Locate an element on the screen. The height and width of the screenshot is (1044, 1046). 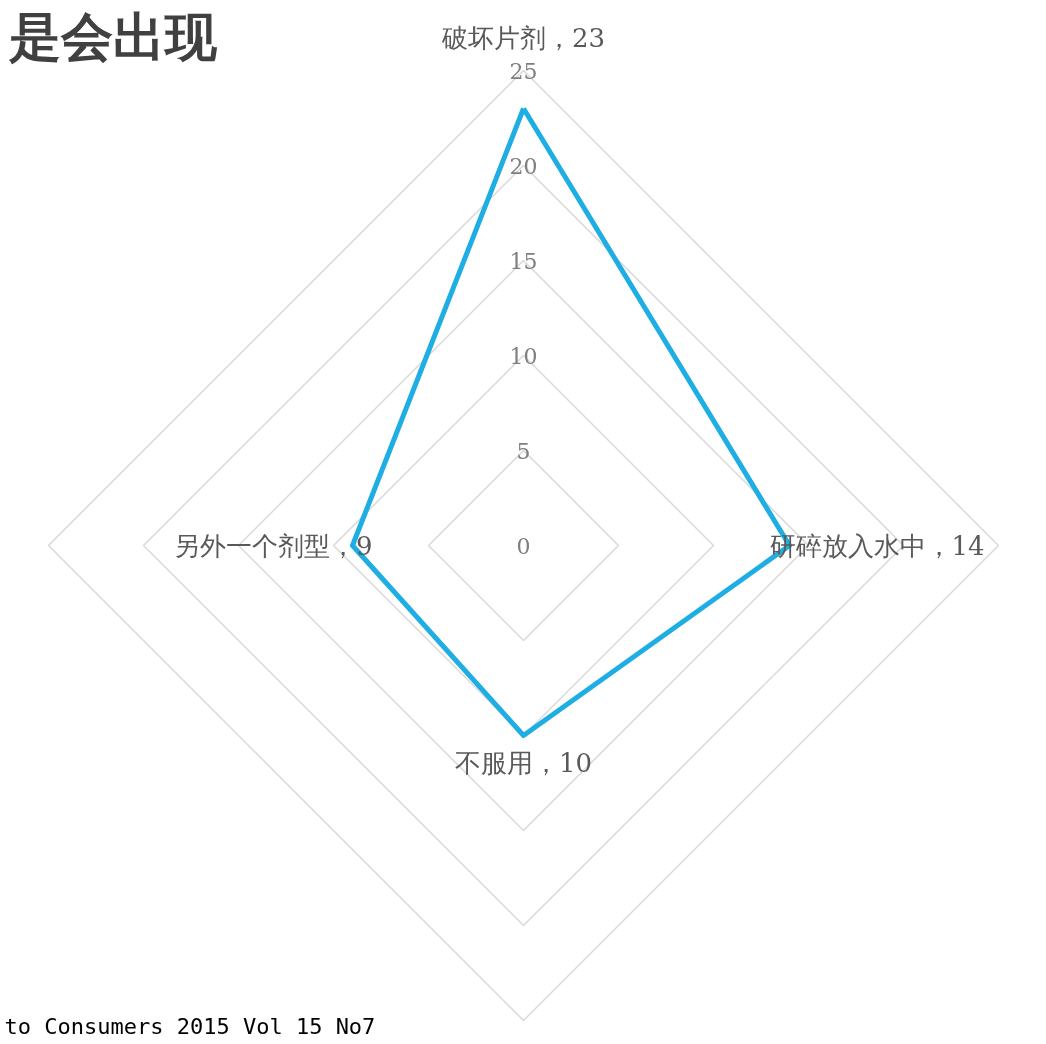
text: to Consumers 2015 Vol 15 No7 is located at coordinates (190, 1026).